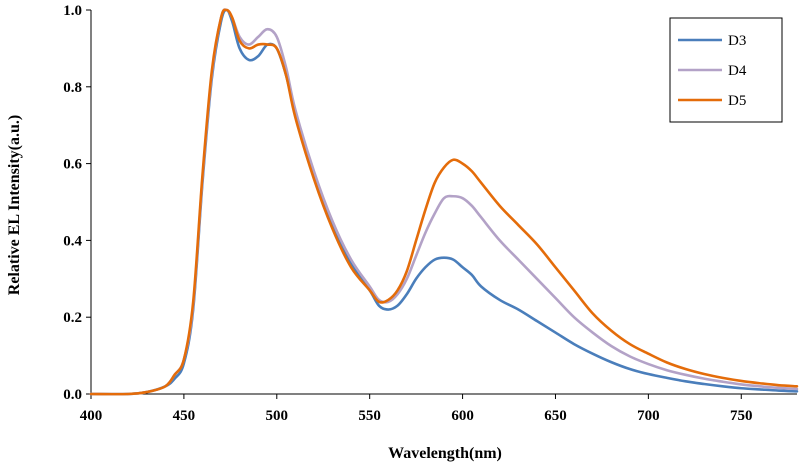 Image resolution: width=800 pixels, height=470 pixels. What do you see at coordinates (72, 318) in the screenshot?
I see `y-tick-label: 0.2` at bounding box center [72, 318].